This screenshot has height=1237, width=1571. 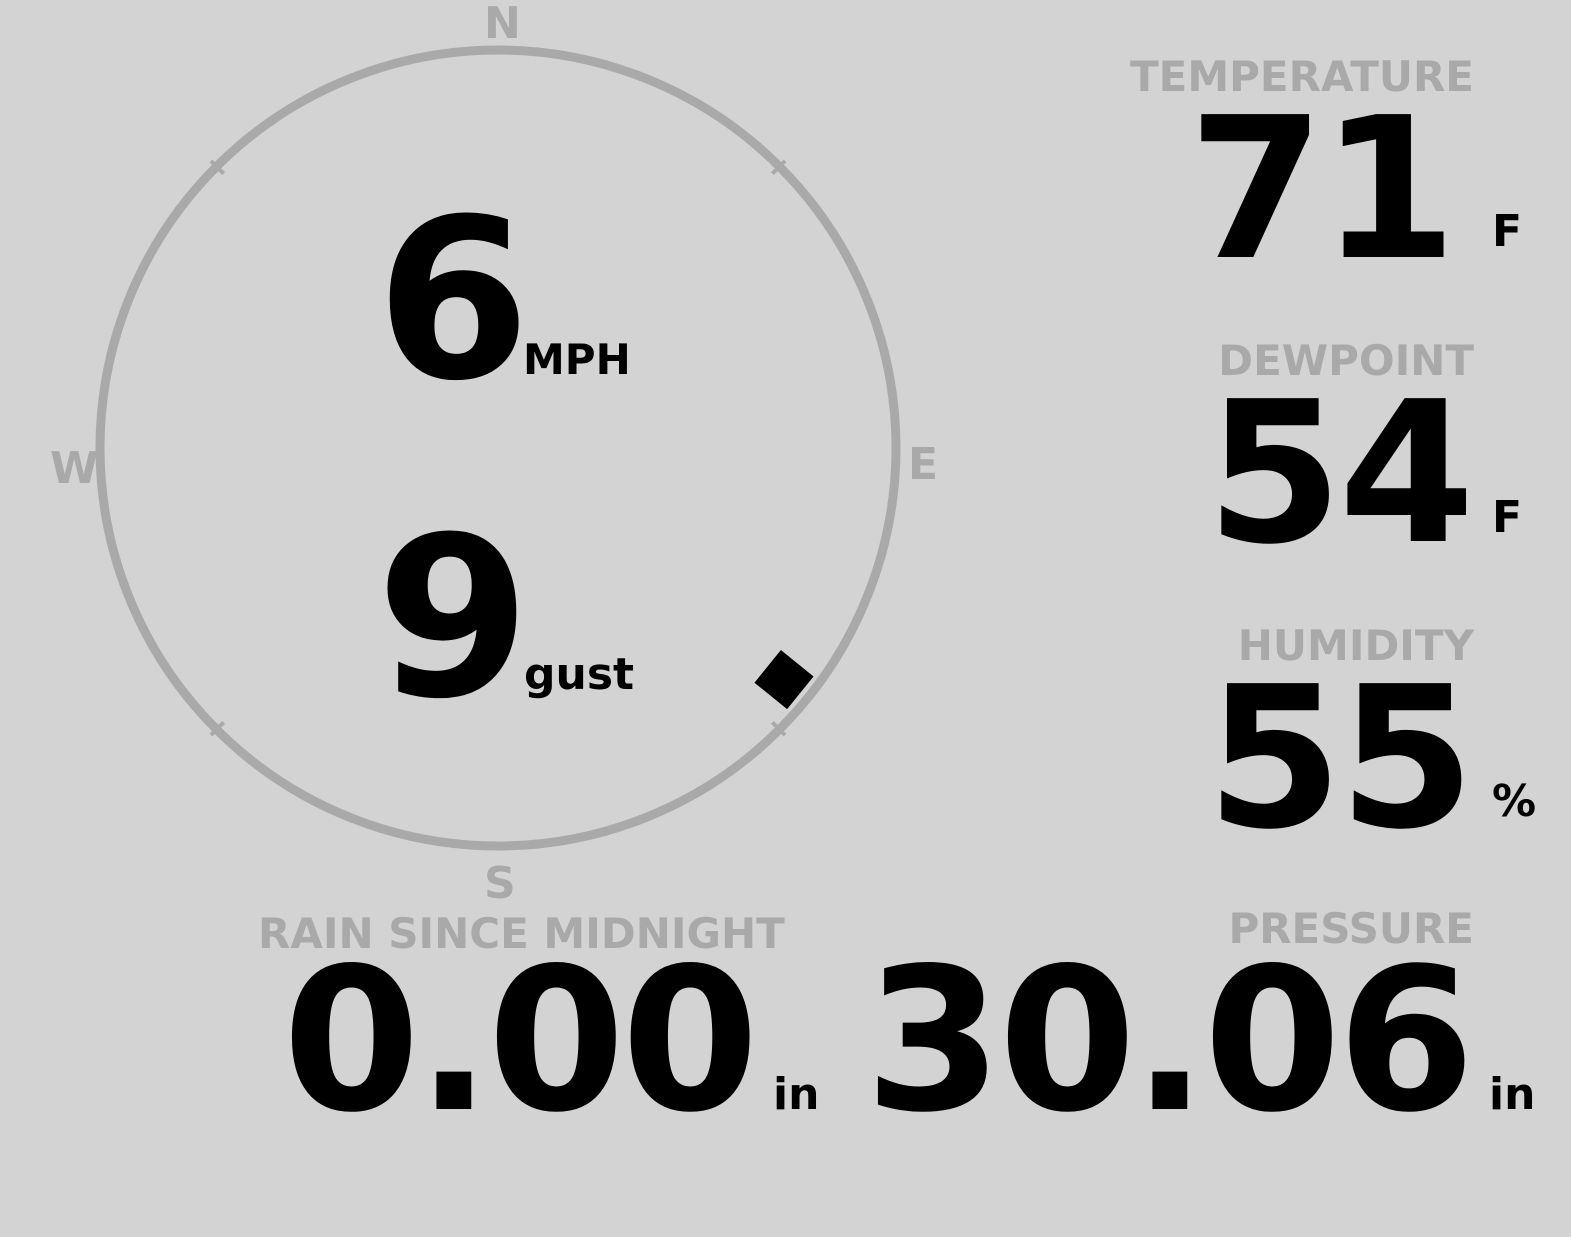 I want to click on wind-speed-unit: MPH, so click(x=577, y=359).